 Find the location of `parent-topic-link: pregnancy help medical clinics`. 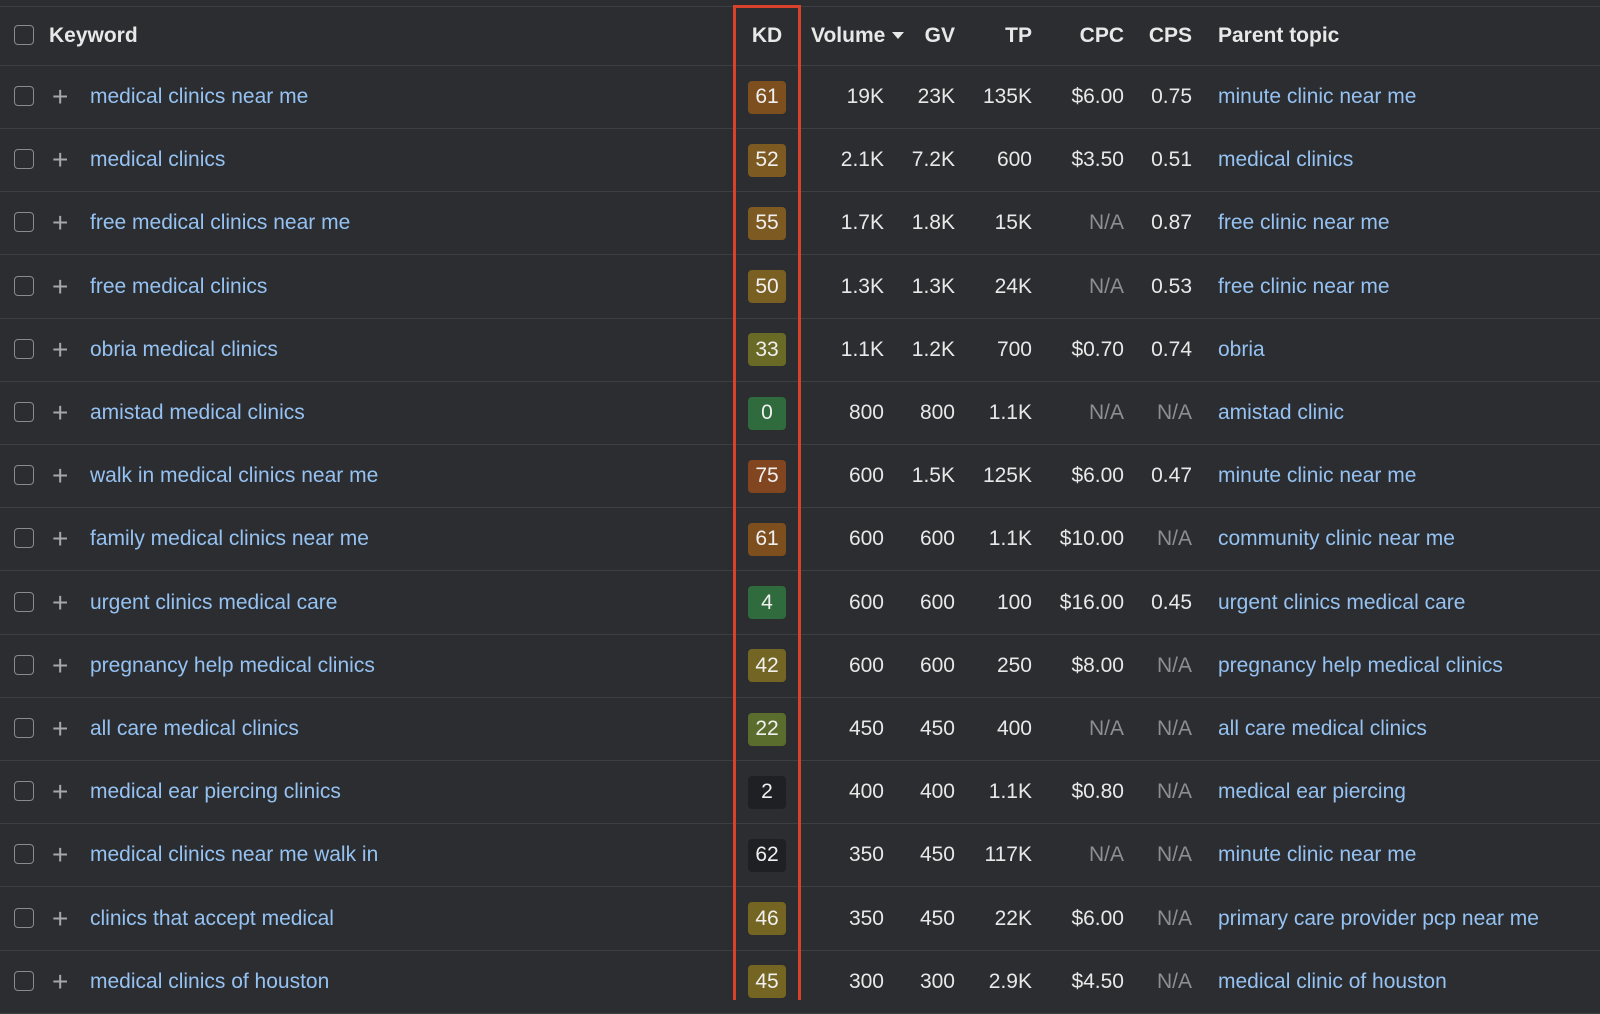

parent-topic-link: pregnancy help medical clinics is located at coordinates (1360, 665).